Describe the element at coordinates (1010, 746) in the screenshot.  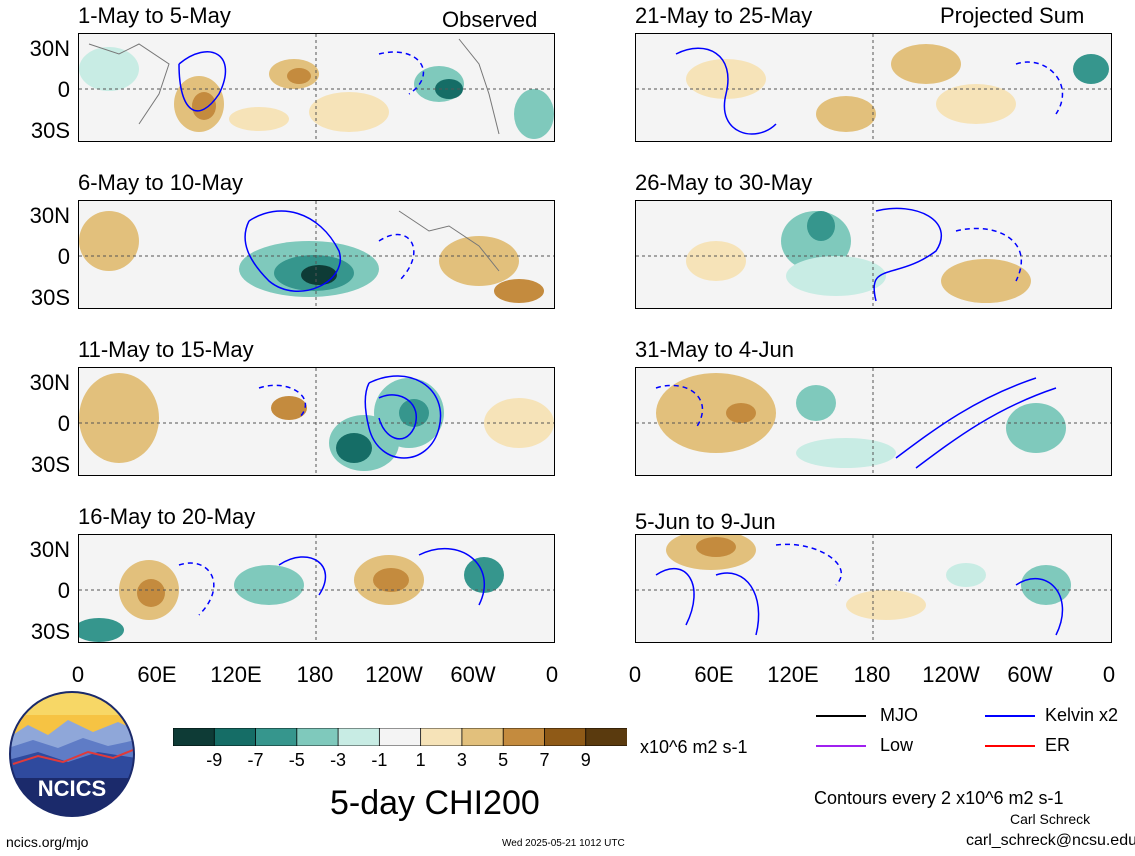
I see `legend-swatch-er` at that location.